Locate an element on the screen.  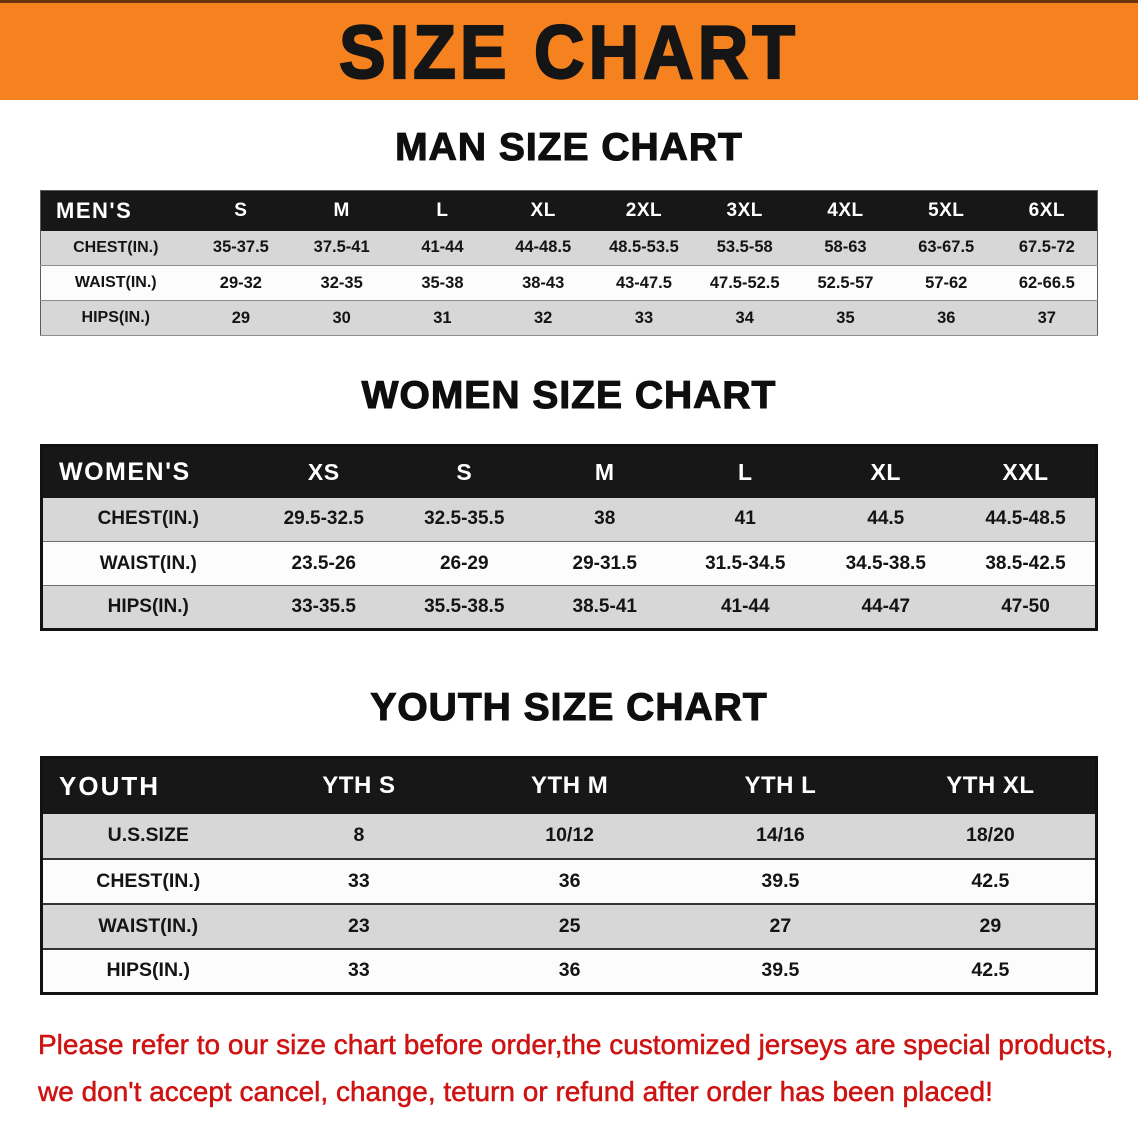
size-table-corner-label: MEN'S is located at coordinates (115, 210).